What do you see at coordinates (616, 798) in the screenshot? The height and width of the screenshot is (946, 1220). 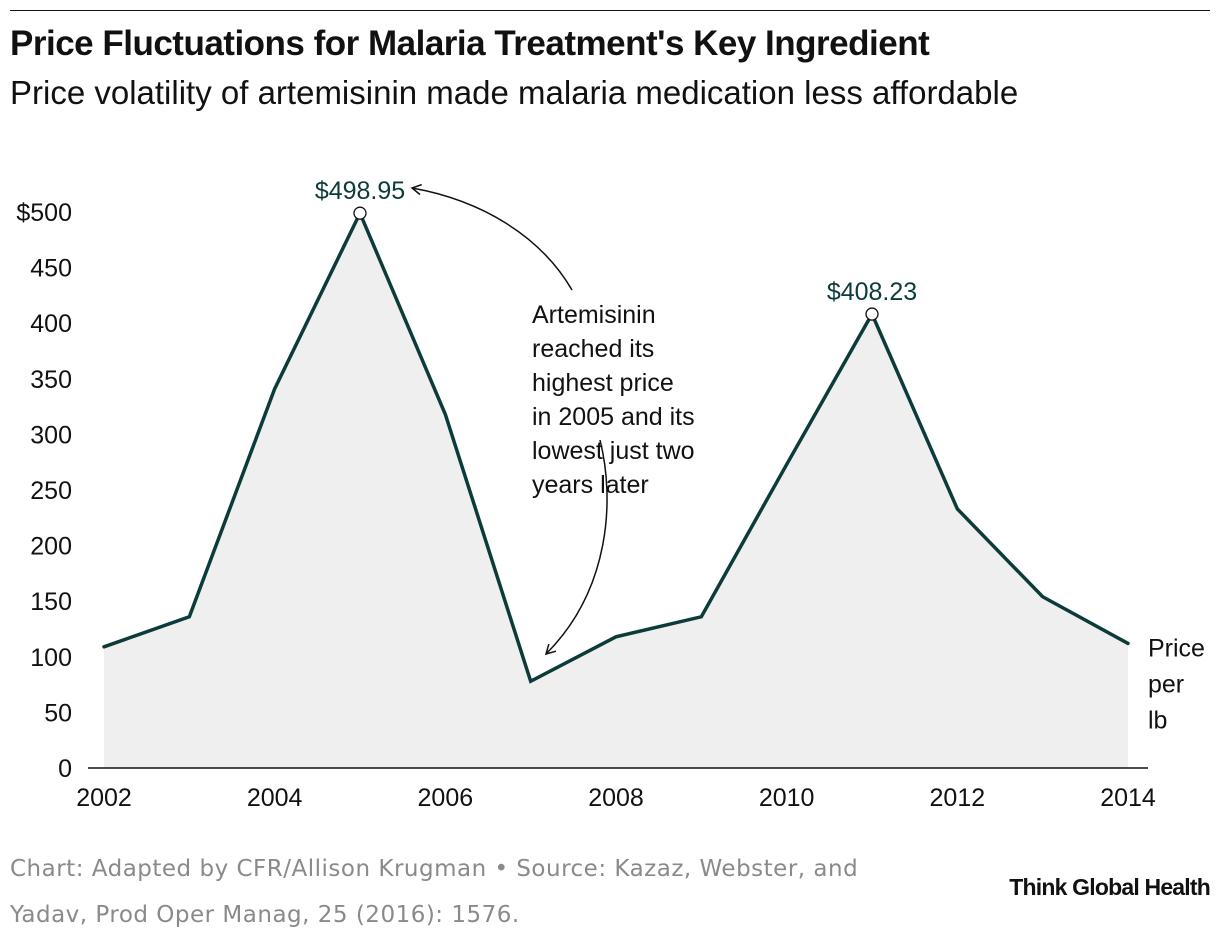 I see `x-tick-label: 2008` at bounding box center [616, 798].